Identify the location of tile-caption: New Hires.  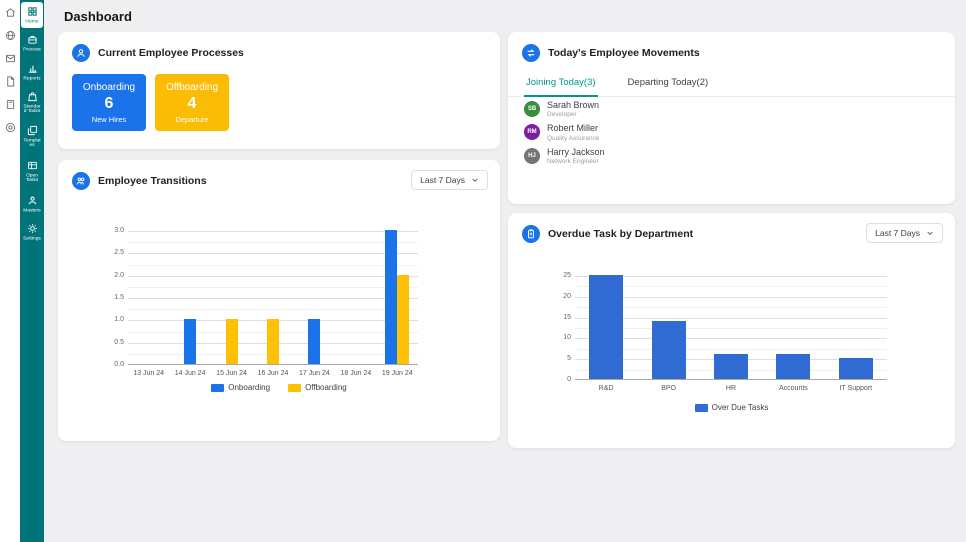
(109, 119).